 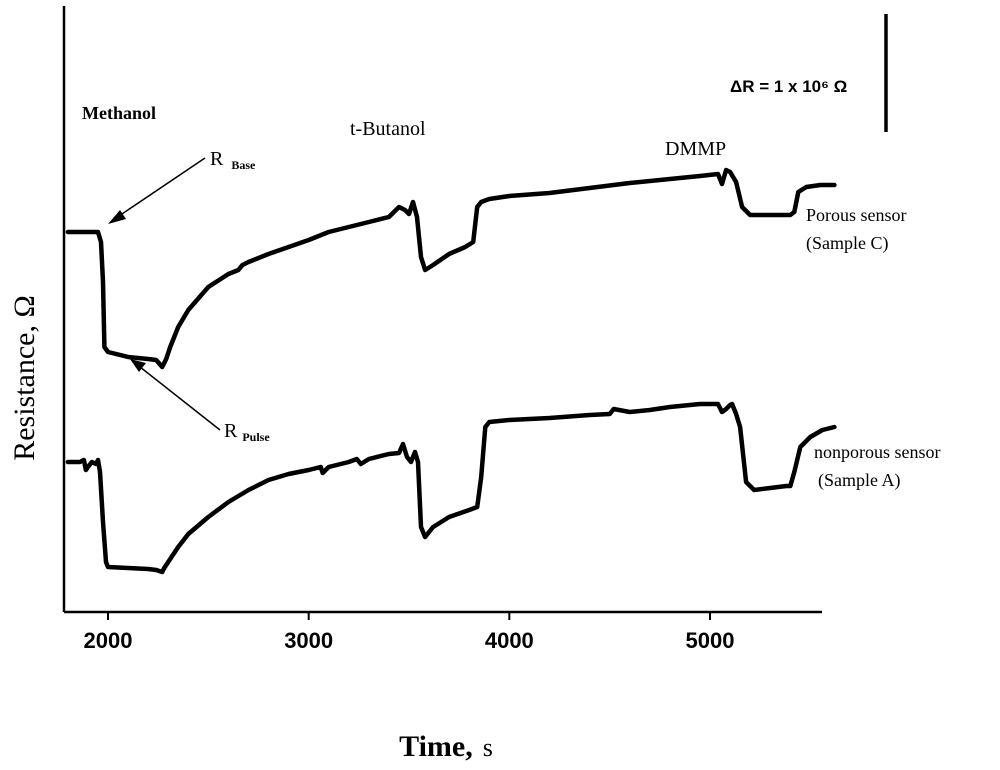 I want to click on x-axis-title-unit: s, so click(x=488, y=747).